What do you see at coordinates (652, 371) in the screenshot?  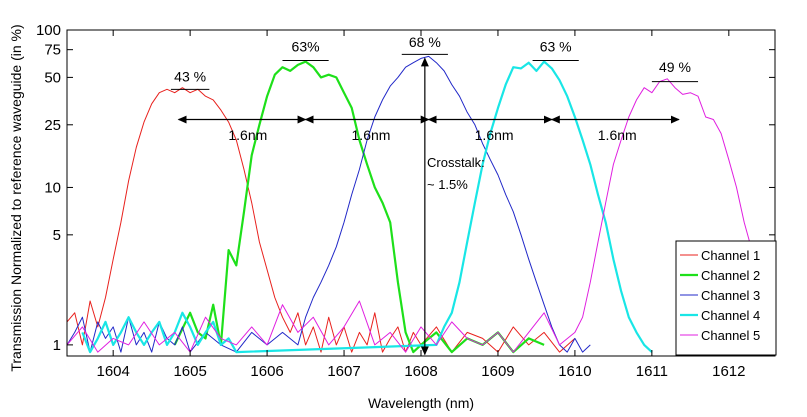 I see `x-tick-label: 1611` at bounding box center [652, 371].